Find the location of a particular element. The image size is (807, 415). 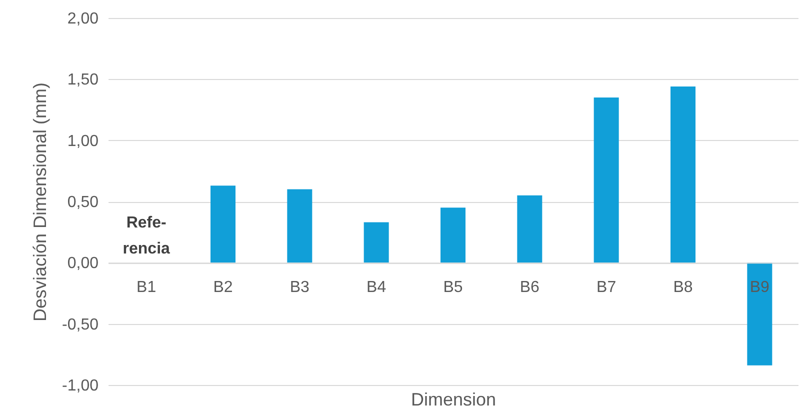

x-axis-title: Dimension is located at coordinates (453, 400).